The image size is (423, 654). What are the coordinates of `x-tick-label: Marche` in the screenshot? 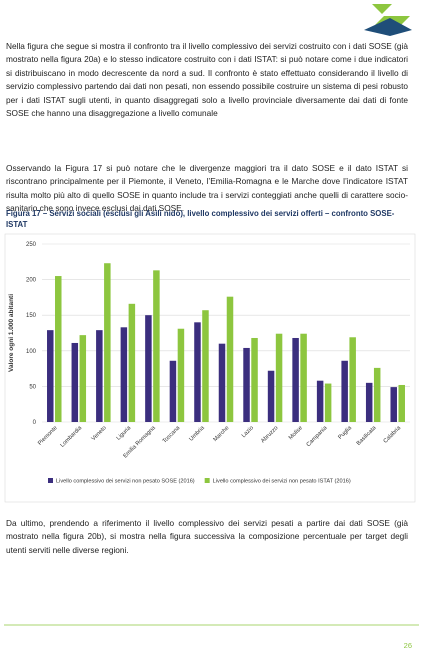 It's located at (221, 434).